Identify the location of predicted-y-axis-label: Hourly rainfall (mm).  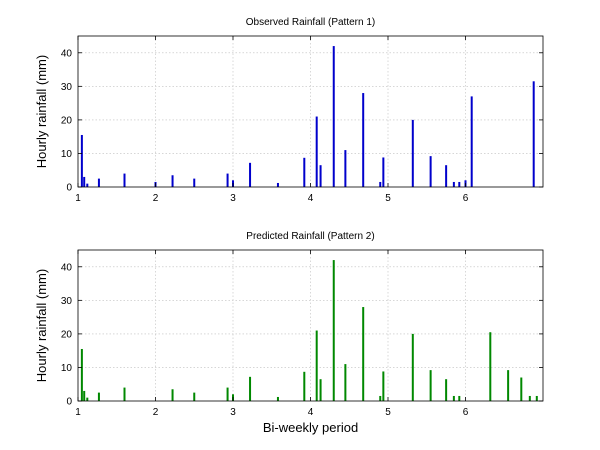
(41, 325).